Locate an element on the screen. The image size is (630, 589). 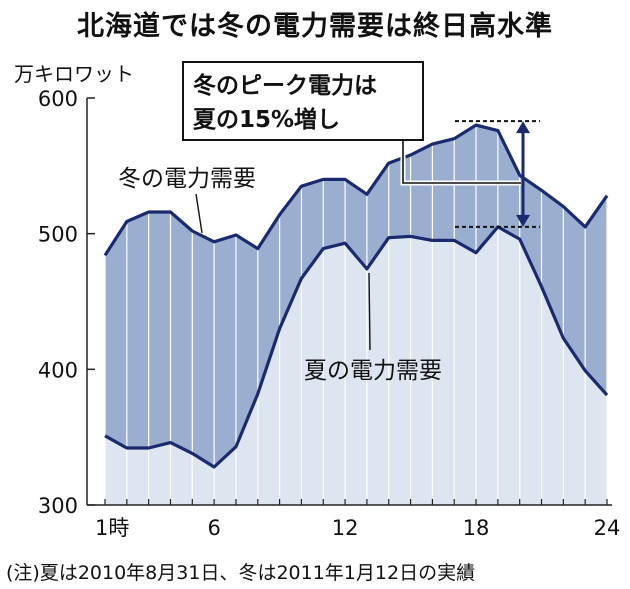
footnote: (注)夏は2010年8月31日、冬は2011年1月12日の実績 is located at coordinates (241, 573).